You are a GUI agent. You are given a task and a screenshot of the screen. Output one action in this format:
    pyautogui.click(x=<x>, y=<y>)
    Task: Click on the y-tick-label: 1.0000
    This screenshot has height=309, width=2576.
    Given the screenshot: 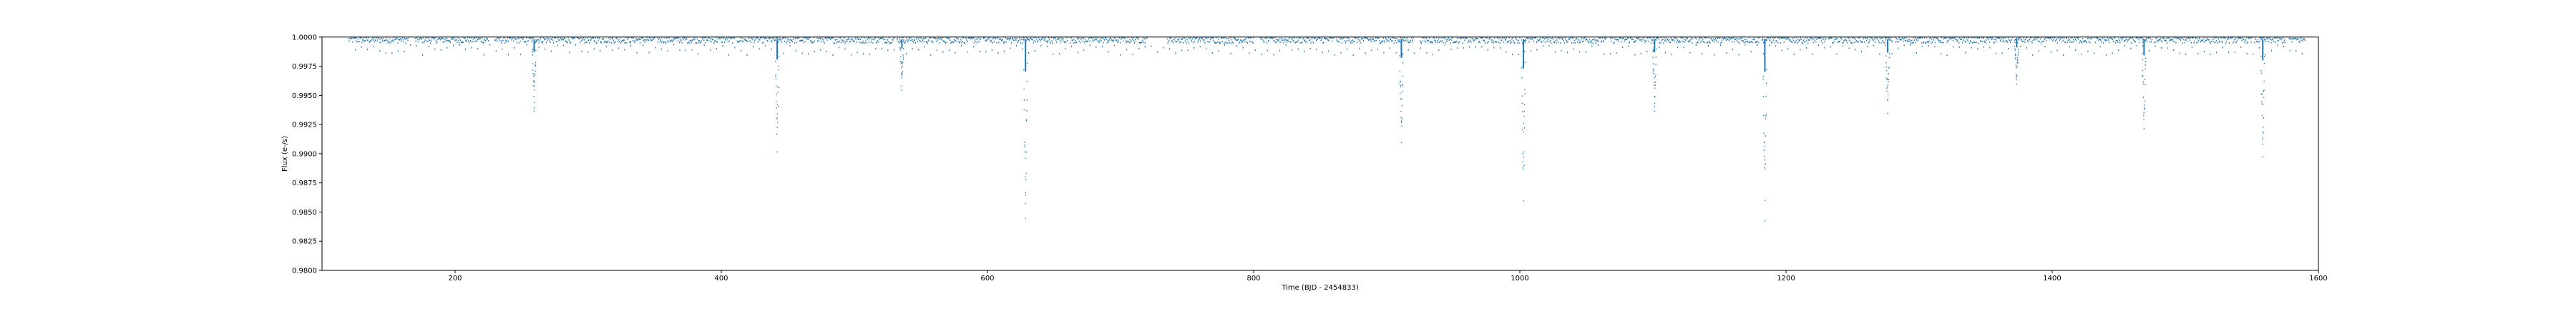 What is the action you would take?
    pyautogui.click(x=304, y=37)
    